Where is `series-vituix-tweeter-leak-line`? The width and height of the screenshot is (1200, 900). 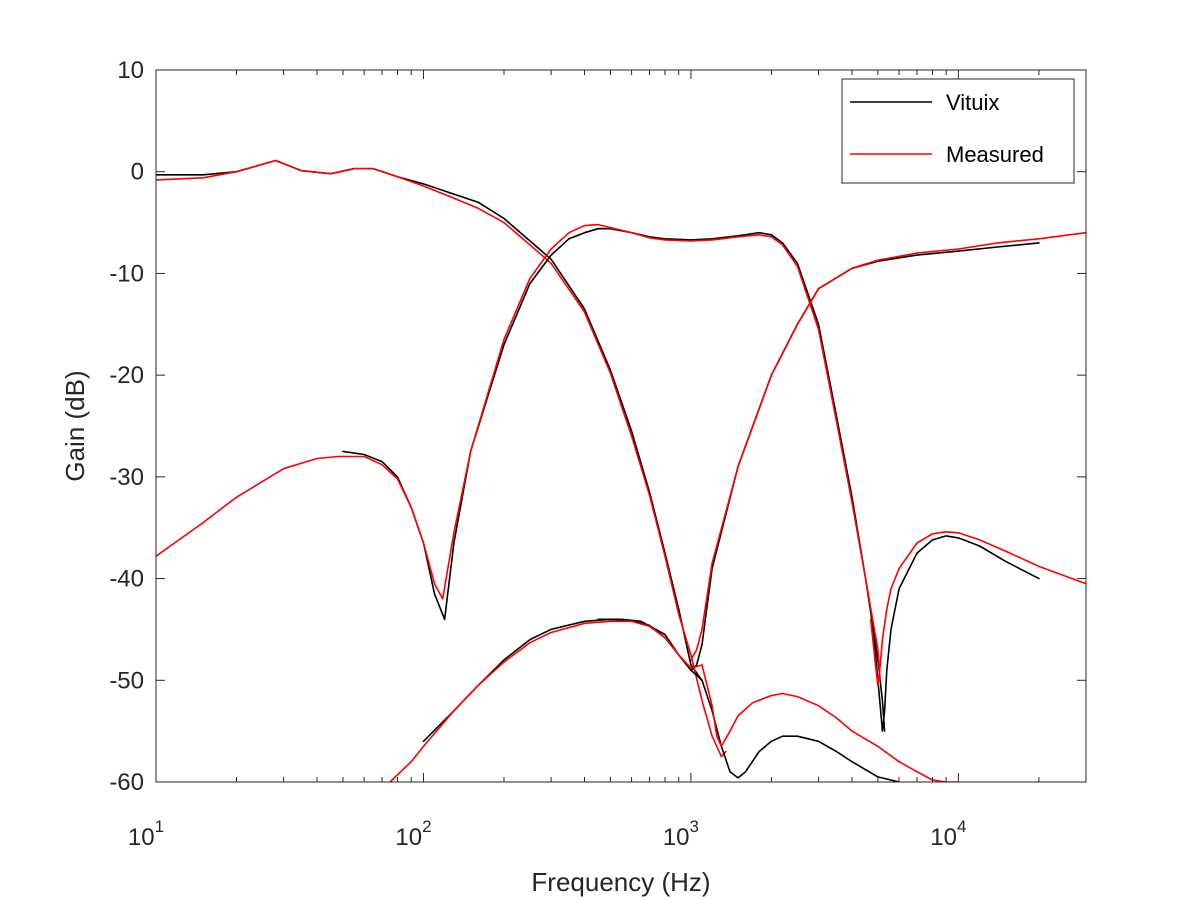 series-vituix-tweeter-leak-line is located at coordinates (956, 633).